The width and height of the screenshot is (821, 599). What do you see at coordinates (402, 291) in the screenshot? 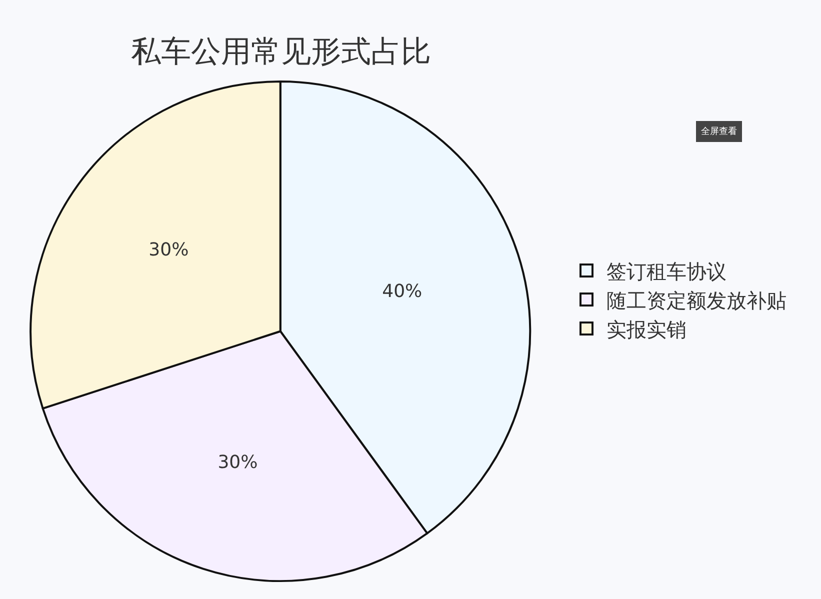
I see `data-label: 40%` at bounding box center [402, 291].